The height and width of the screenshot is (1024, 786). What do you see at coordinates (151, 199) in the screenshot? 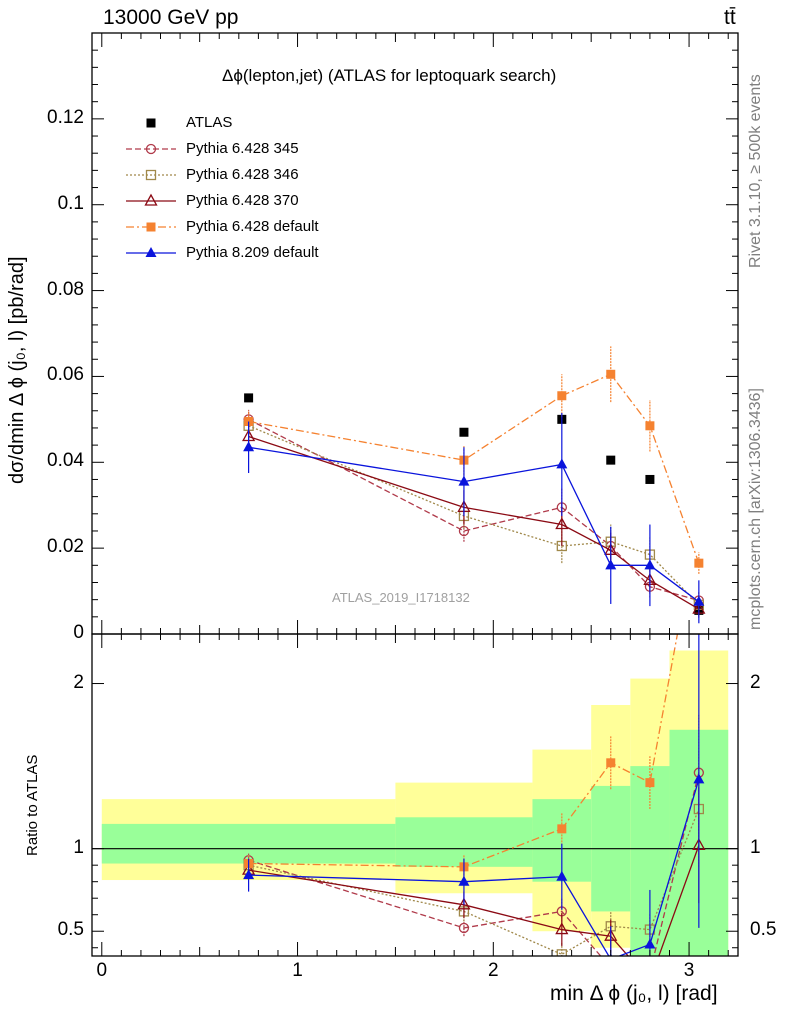
I see `legend-marker-p370` at bounding box center [151, 199].